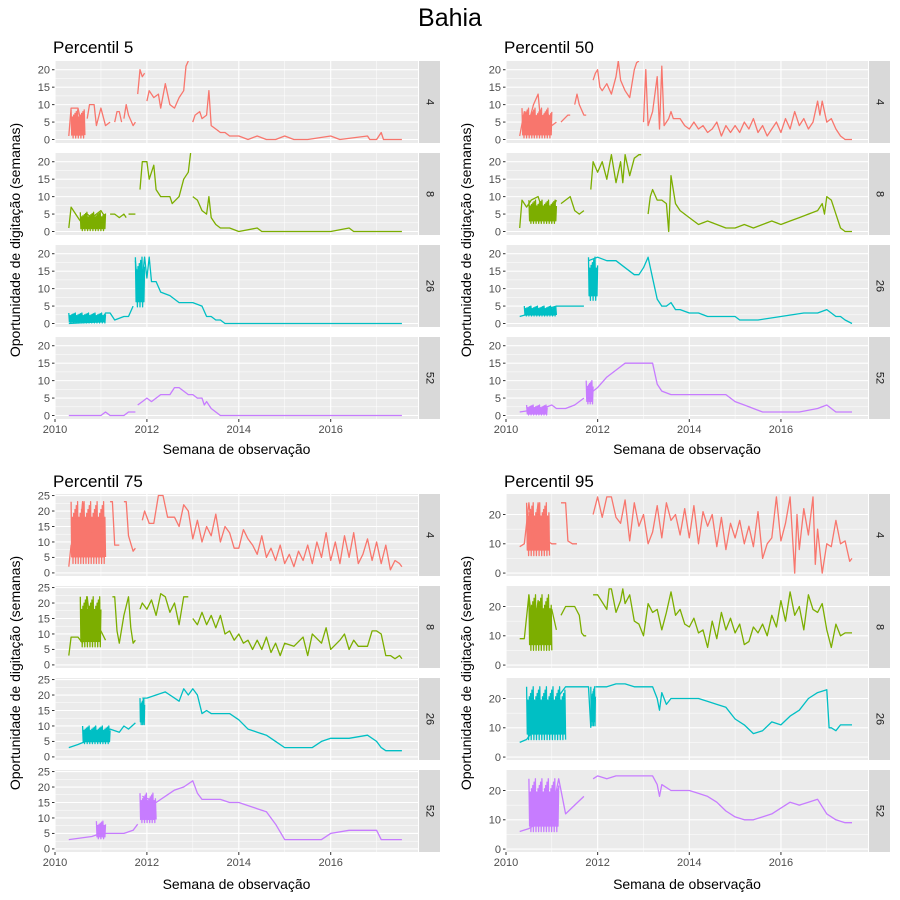 The width and height of the screenshot is (900, 900). What do you see at coordinates (549, 47) in the screenshot?
I see `chart-title: Percentil 50` at bounding box center [549, 47].